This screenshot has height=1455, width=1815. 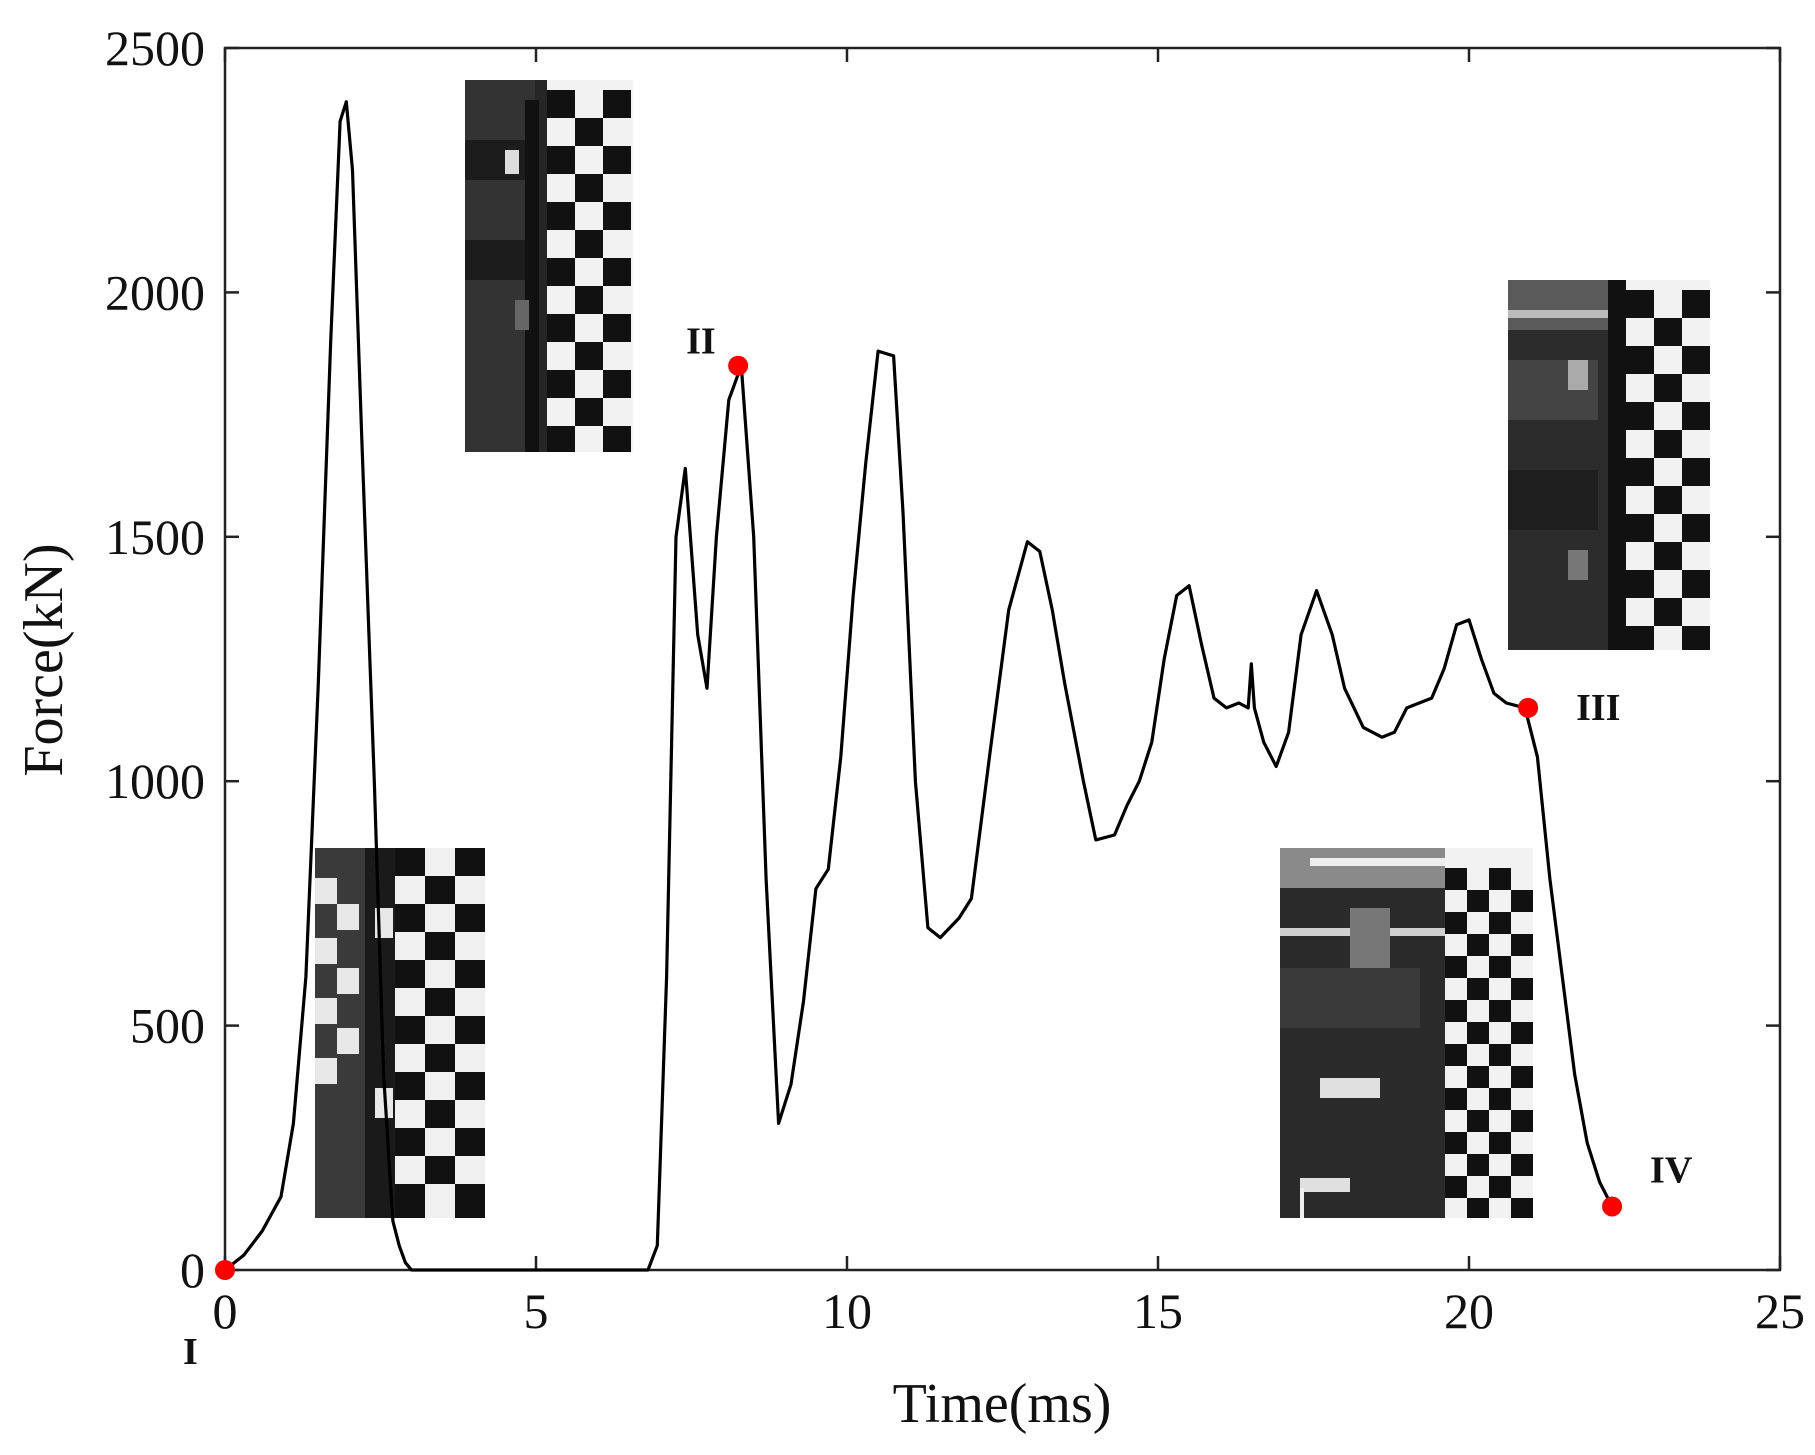 What do you see at coordinates (1598, 708) in the screenshot?
I see `point-label-iii: III` at bounding box center [1598, 708].